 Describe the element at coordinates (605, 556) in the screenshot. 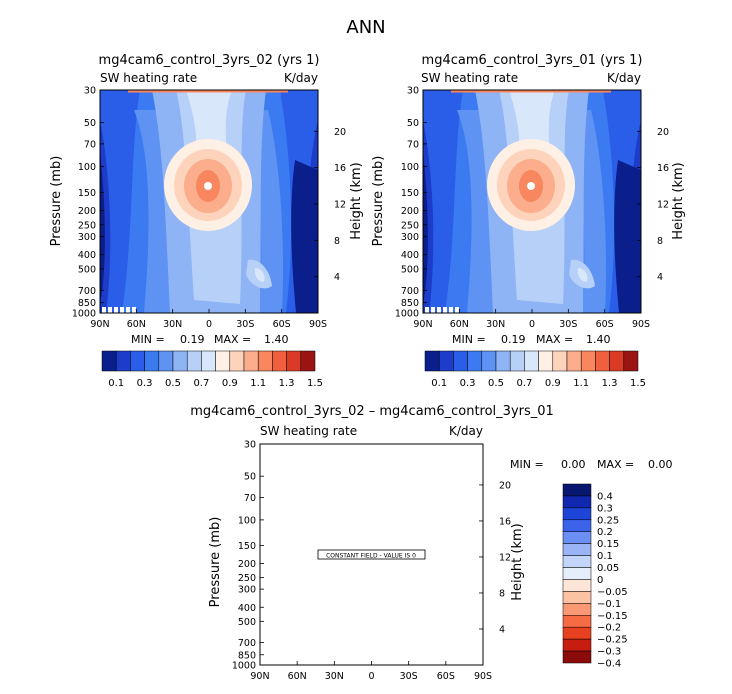

I see `panel-diff-colorbar-label: 0.1` at that location.